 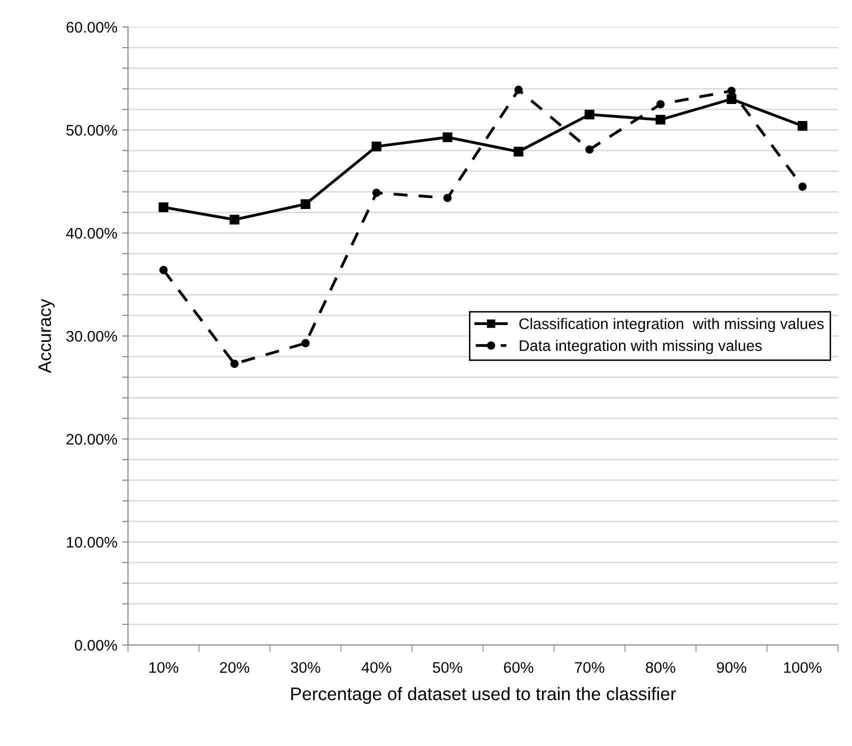 I want to click on y-axis-title: Accuracy, so click(x=46, y=336).